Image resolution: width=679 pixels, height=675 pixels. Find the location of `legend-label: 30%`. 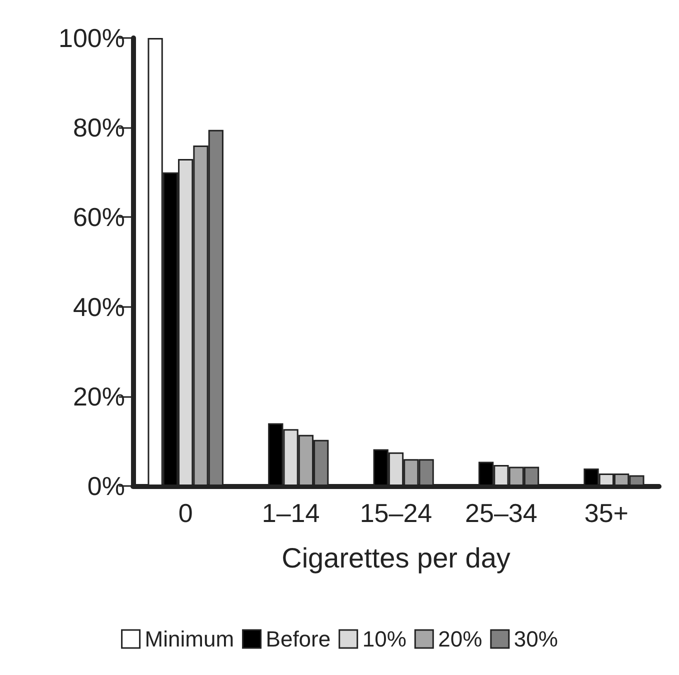

legend-label: 30% is located at coordinates (536, 639).